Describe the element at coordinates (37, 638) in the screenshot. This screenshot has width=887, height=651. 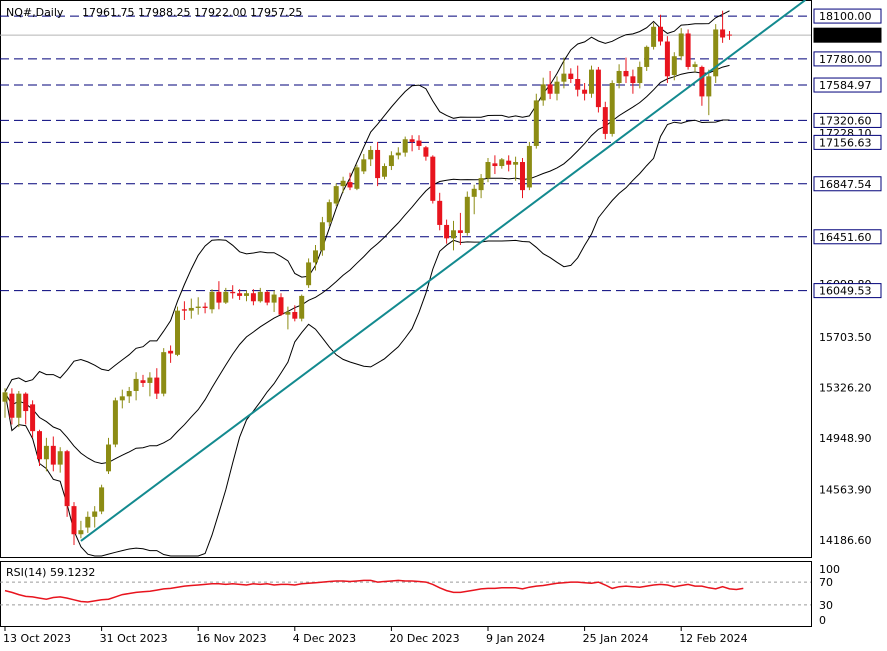
I see `time-tick-label: 13 Oct 2023` at that location.